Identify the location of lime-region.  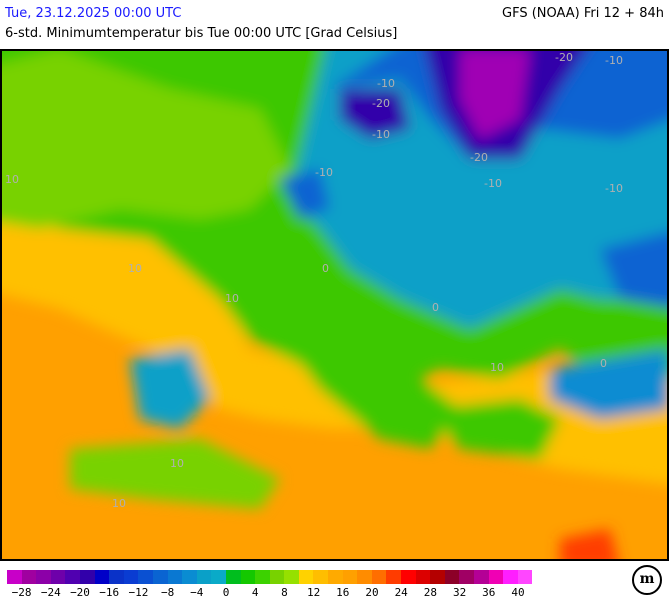
(145, 139).